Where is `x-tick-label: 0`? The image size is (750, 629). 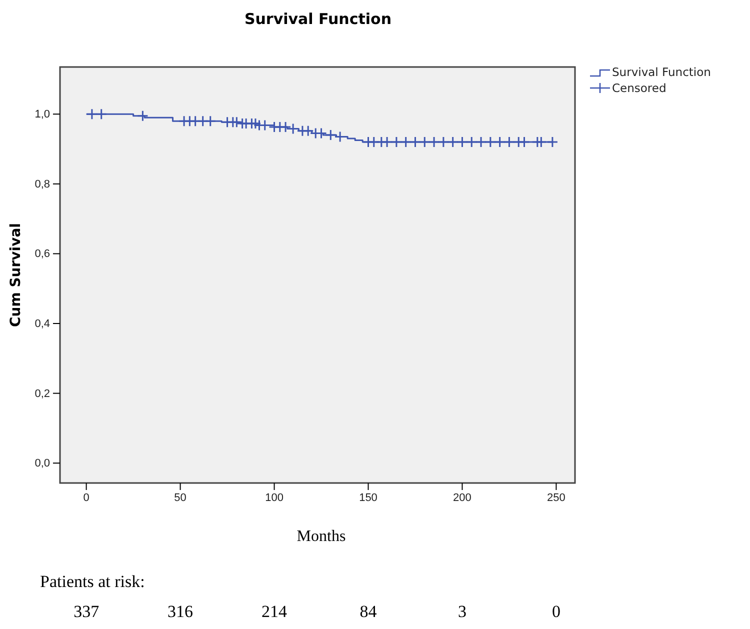
x-tick-label: 0 is located at coordinates (86, 498).